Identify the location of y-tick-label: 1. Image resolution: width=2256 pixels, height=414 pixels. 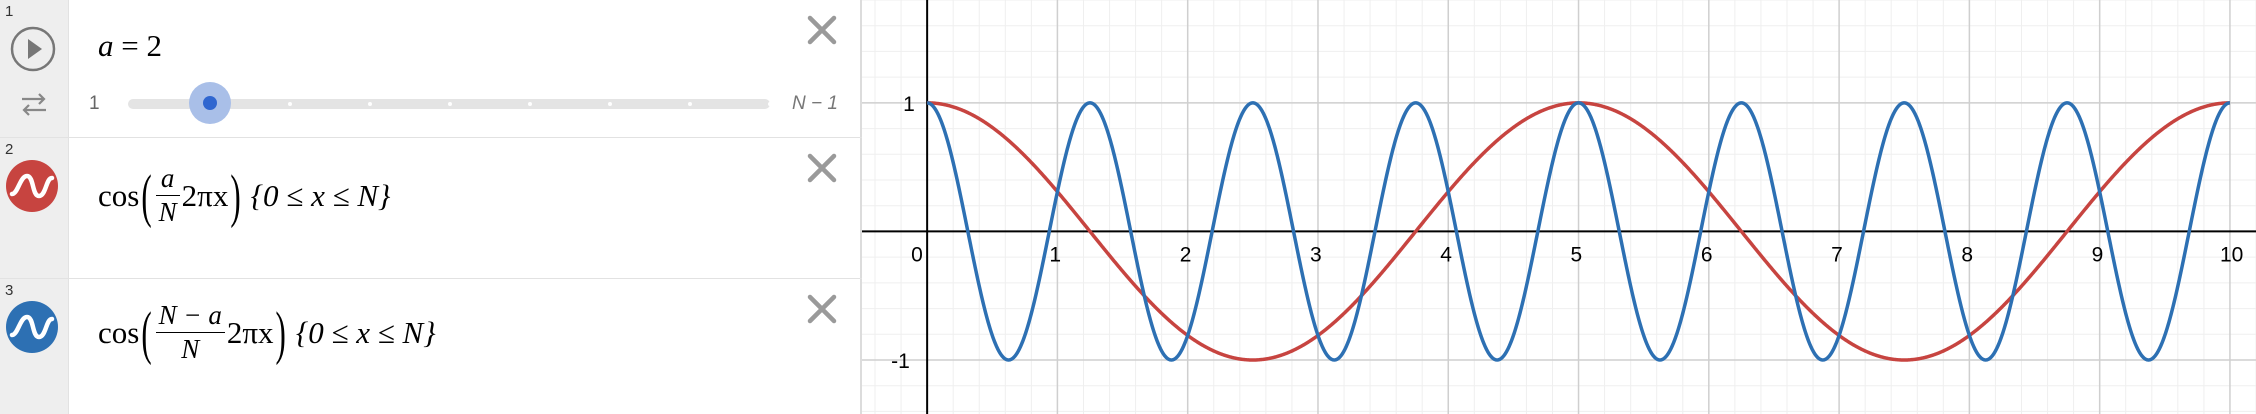
(909, 104).